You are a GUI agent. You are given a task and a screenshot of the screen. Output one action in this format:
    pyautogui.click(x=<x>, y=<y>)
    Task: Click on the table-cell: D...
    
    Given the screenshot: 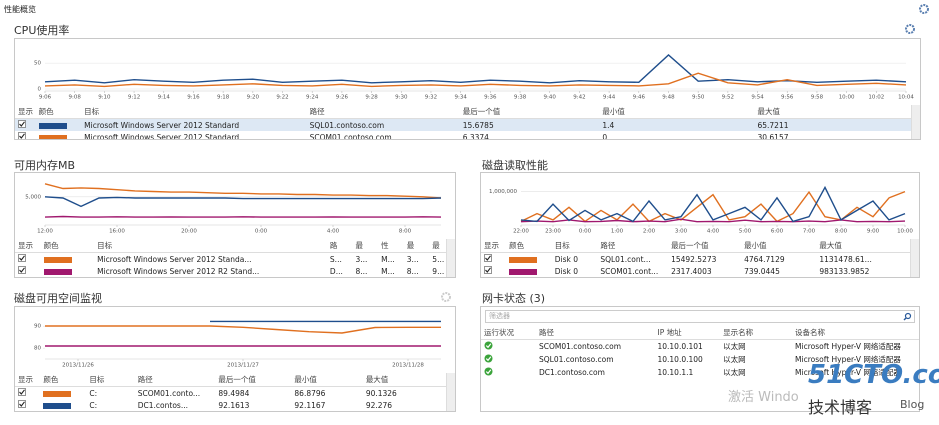 What is the action you would take?
    pyautogui.click(x=336, y=271)
    